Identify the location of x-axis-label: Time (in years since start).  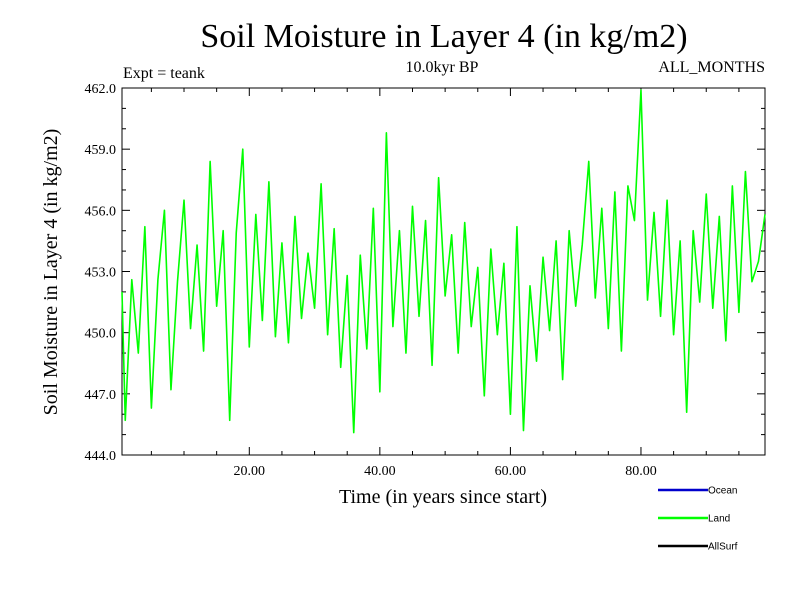
(443, 497).